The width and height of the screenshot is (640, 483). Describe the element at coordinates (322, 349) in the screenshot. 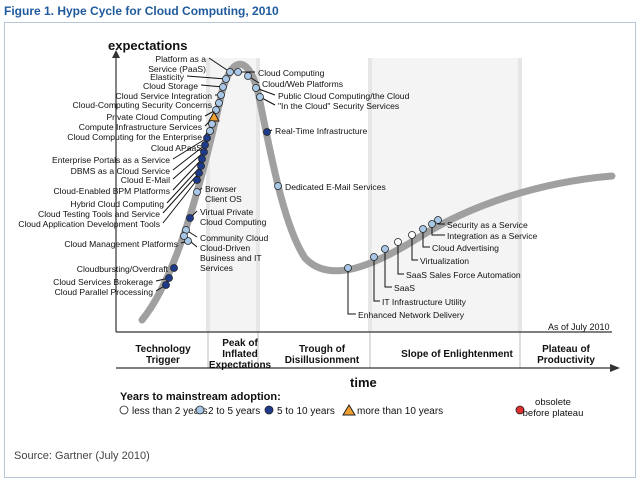

I see `phase-label-trough: Trough of` at that location.